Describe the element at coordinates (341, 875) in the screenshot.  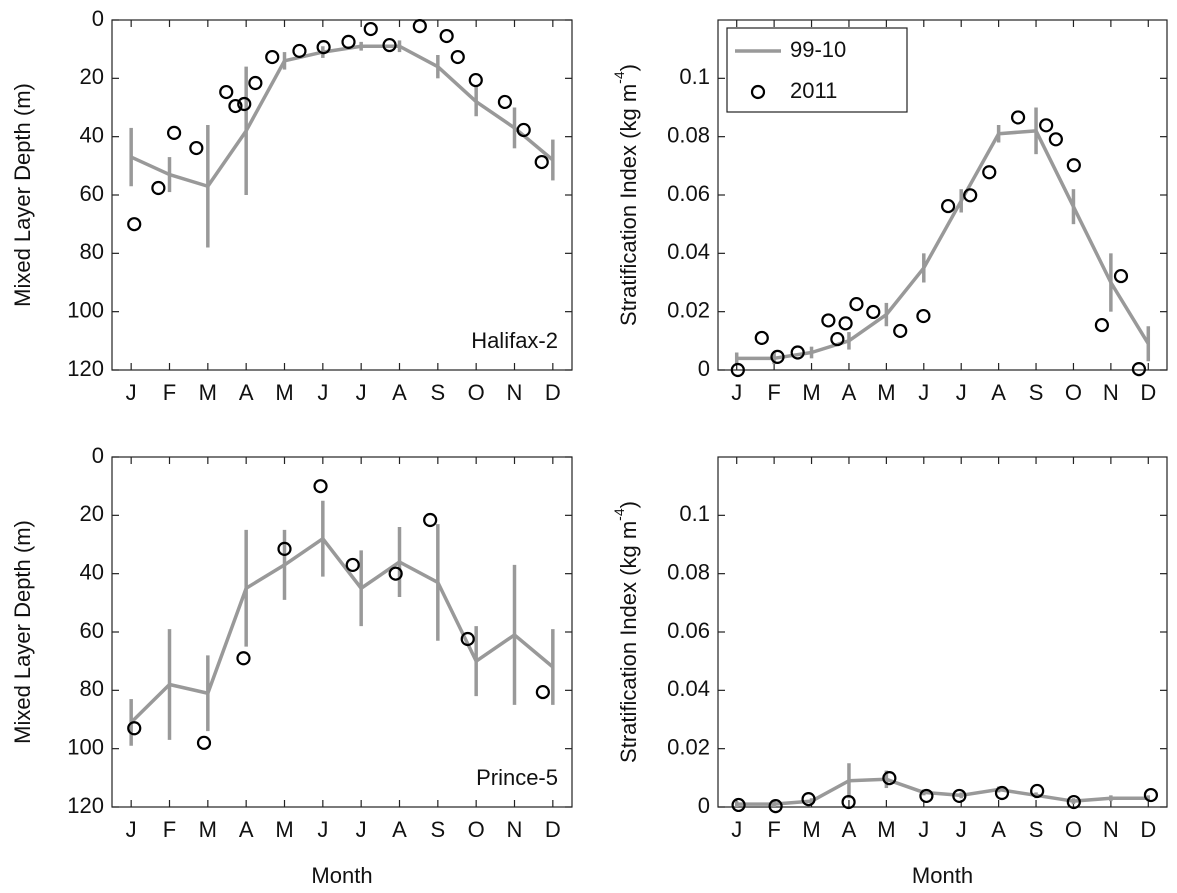
I see `x-axis-label: Month` at that location.